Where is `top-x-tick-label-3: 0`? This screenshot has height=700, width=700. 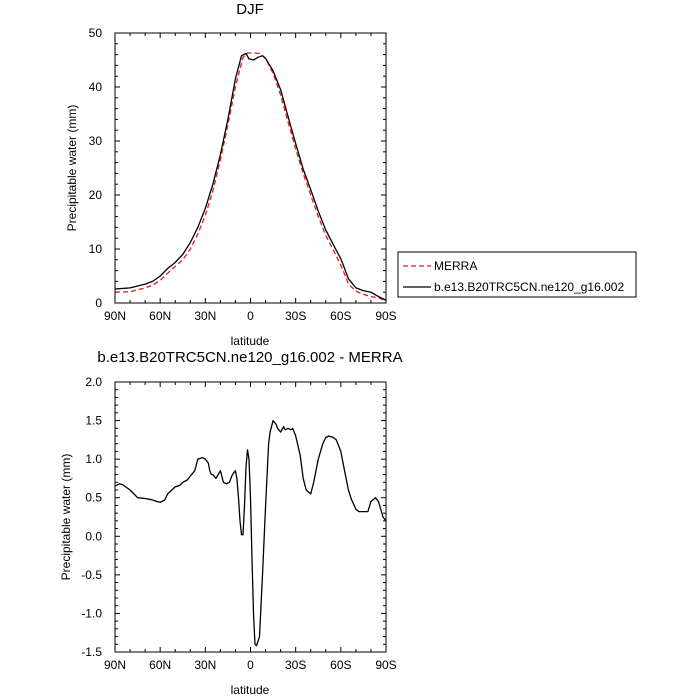 top-x-tick-label-3: 0 is located at coordinates (250, 316).